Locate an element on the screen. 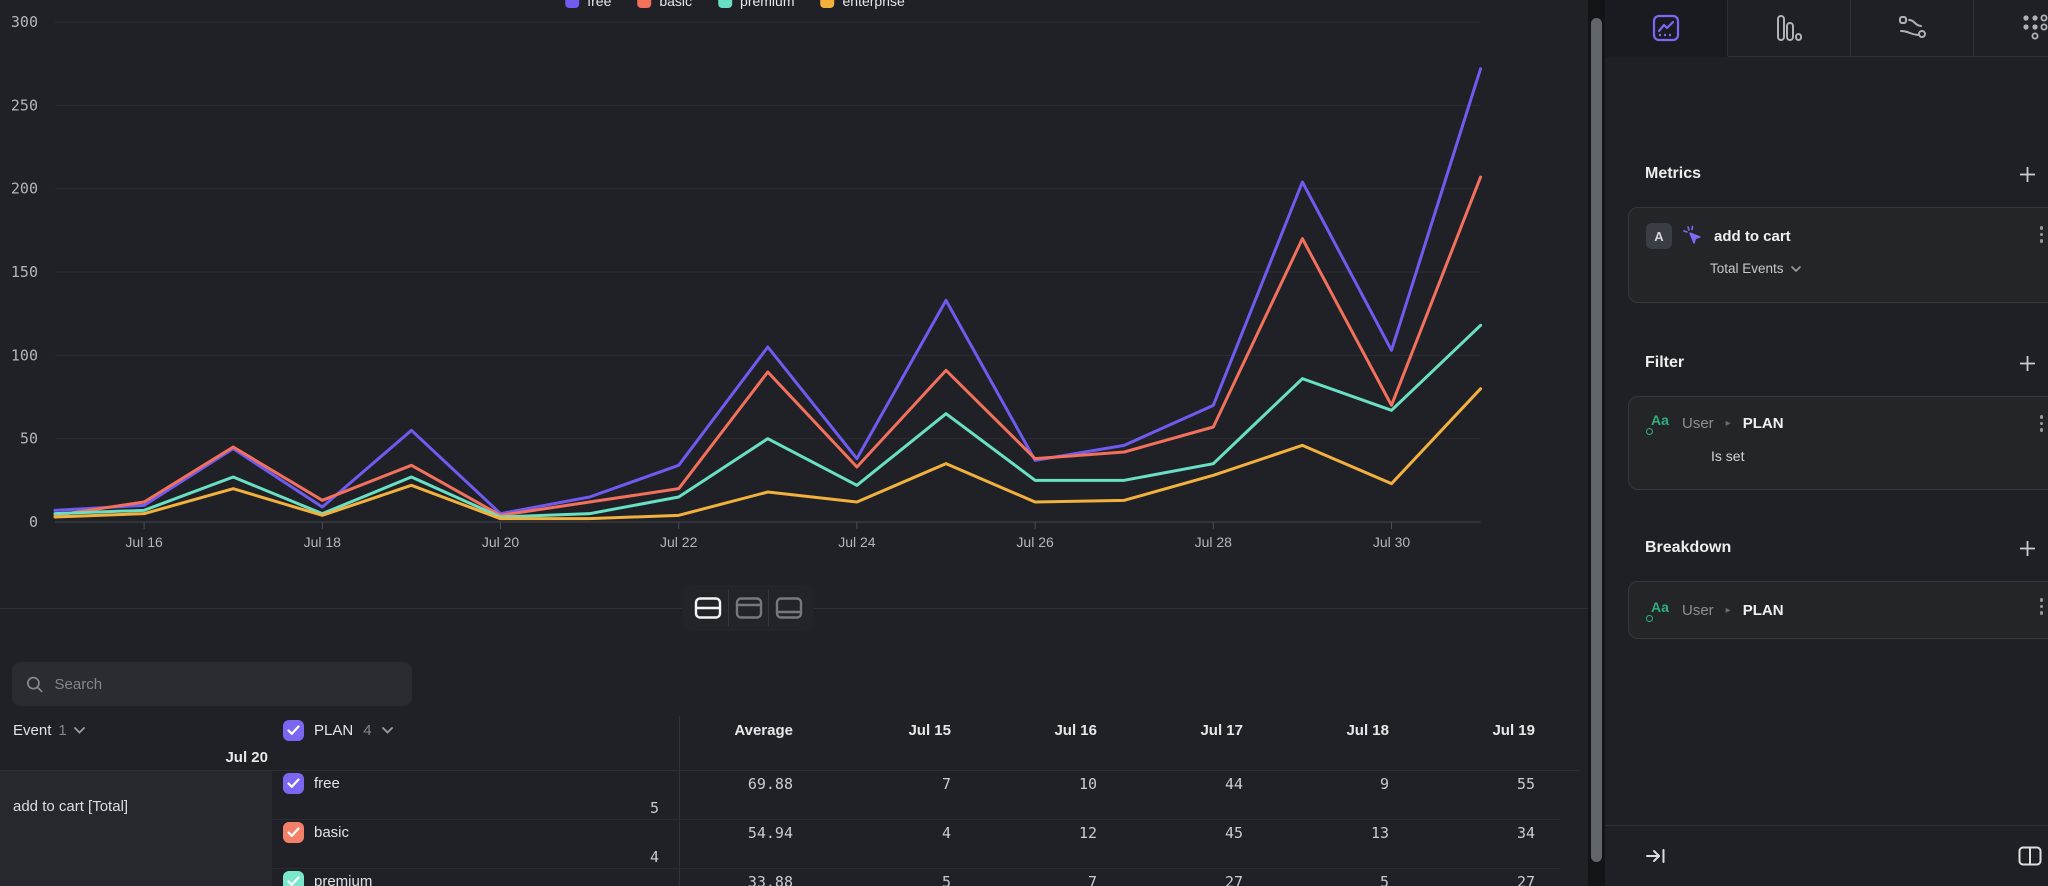 The width and height of the screenshot is (2048, 886). search-box is located at coordinates (212, 684).